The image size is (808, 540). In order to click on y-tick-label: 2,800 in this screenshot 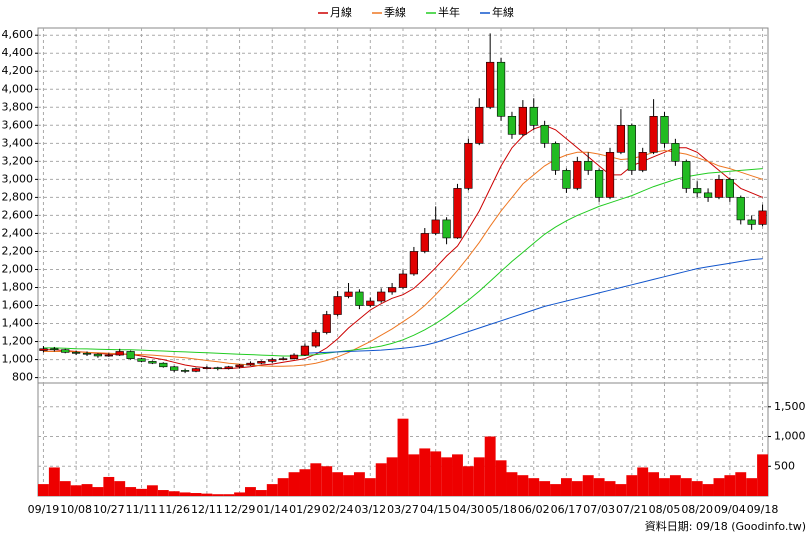, I will do `click(18, 196)`.